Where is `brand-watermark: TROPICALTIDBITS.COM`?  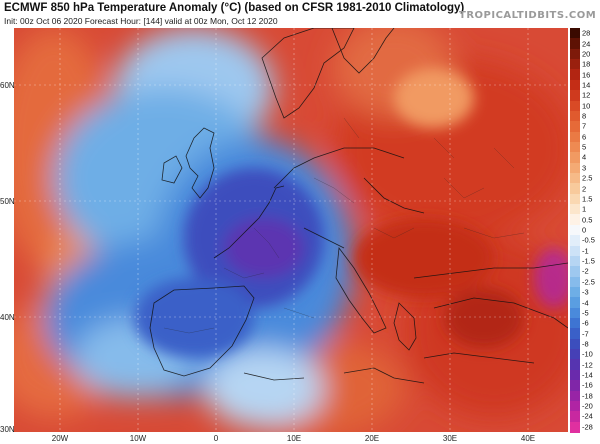 brand-watermark: TROPICALTIDBITS.COM is located at coordinates (528, 15).